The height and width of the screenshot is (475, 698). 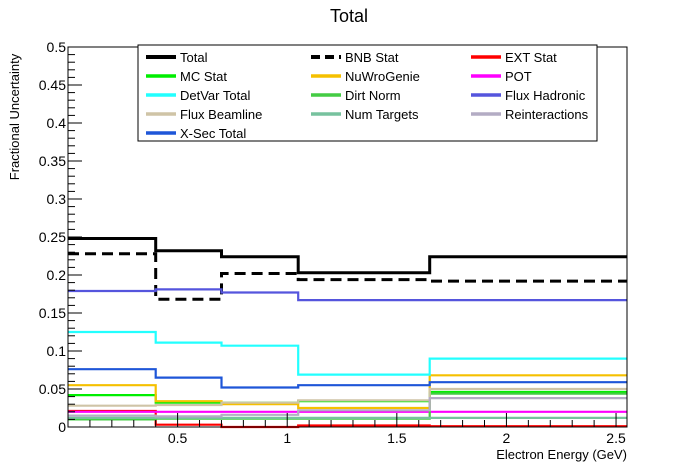 What do you see at coordinates (347, 276) in the screenshot?
I see `series-line-bnb-stat` at bounding box center [347, 276].